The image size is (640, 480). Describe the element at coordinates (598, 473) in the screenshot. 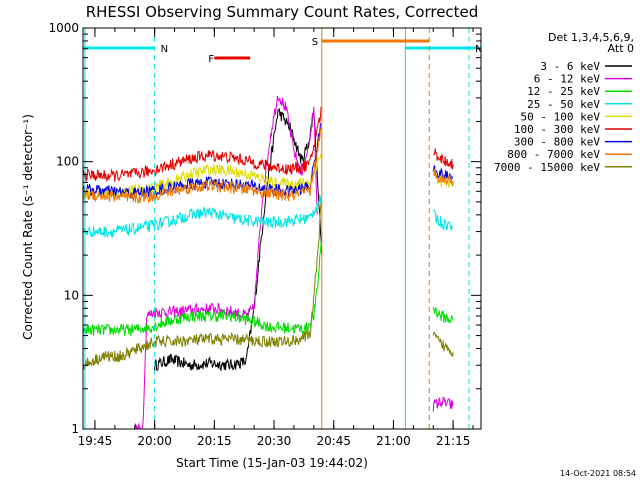

I see `footer-timestamp: 14-Oct-2021 08:54` at that location.